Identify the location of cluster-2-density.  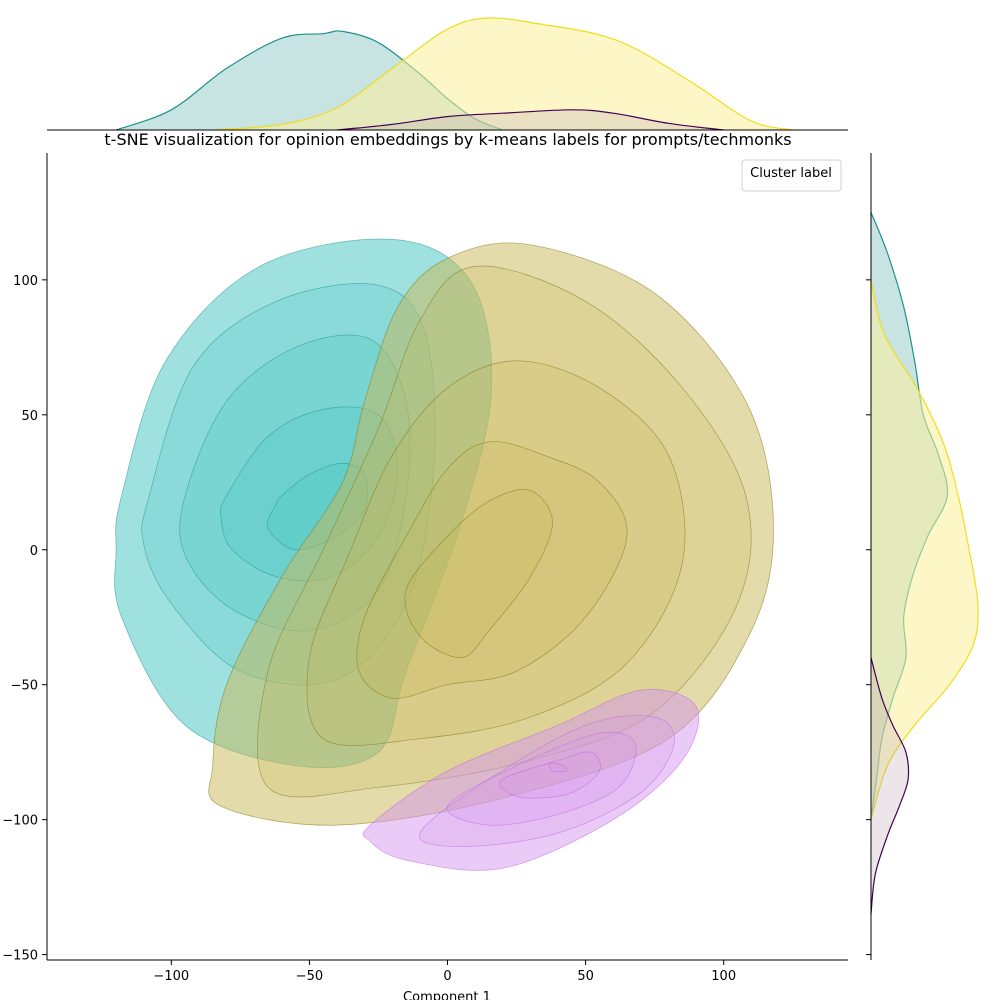
(531, 780).